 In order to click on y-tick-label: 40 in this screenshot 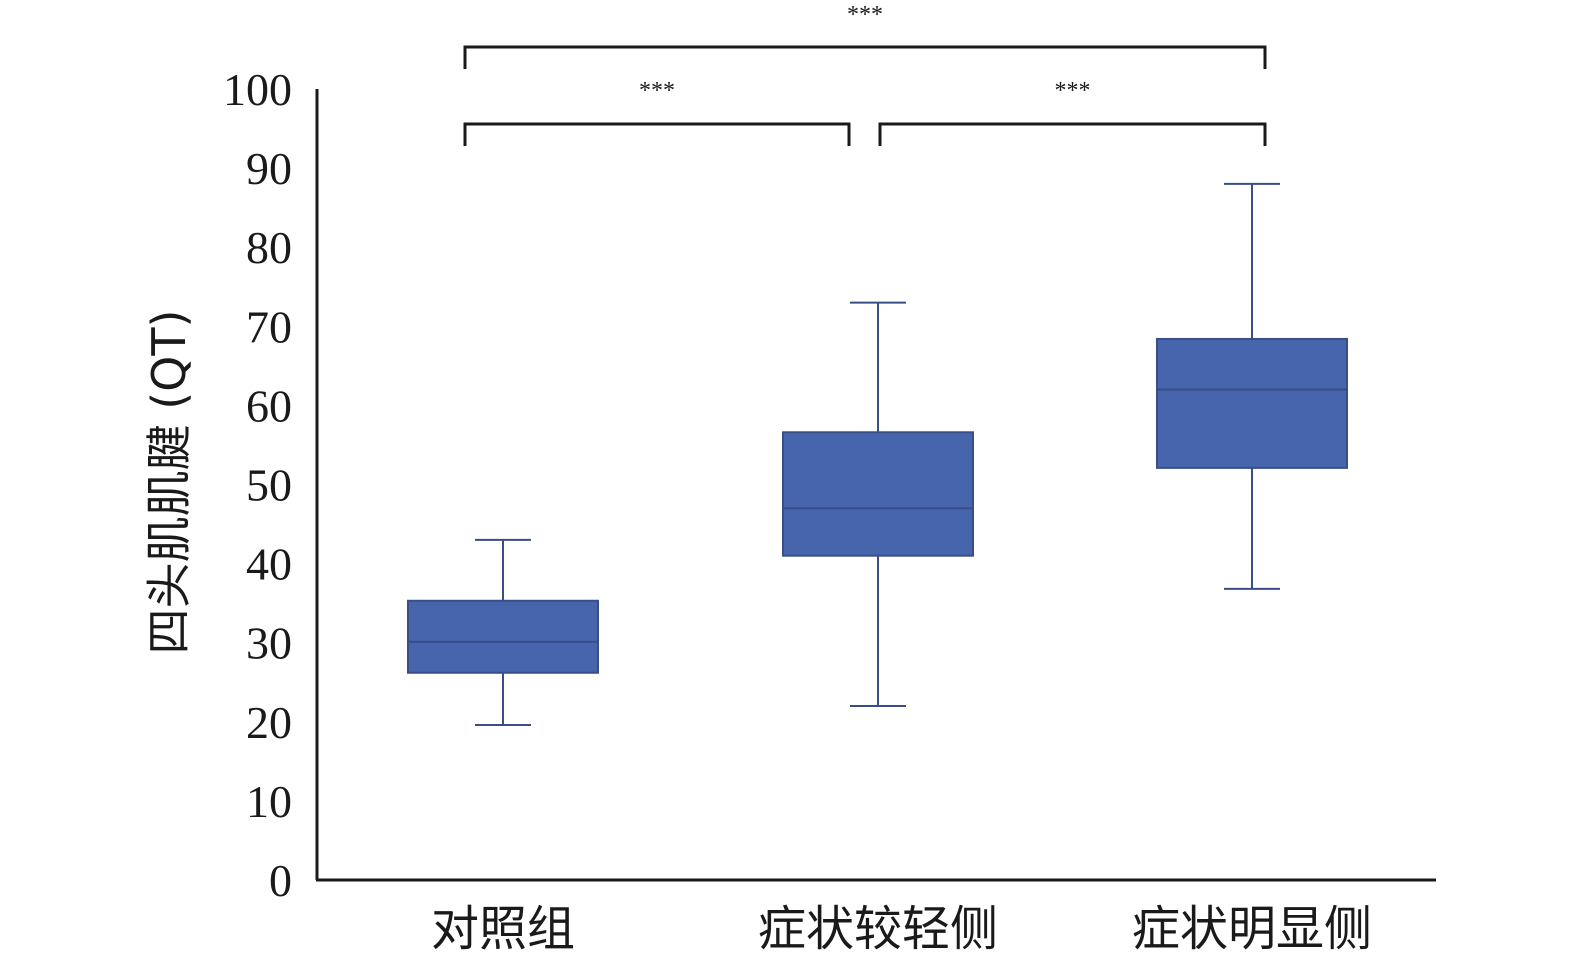, I will do `click(269, 564)`.